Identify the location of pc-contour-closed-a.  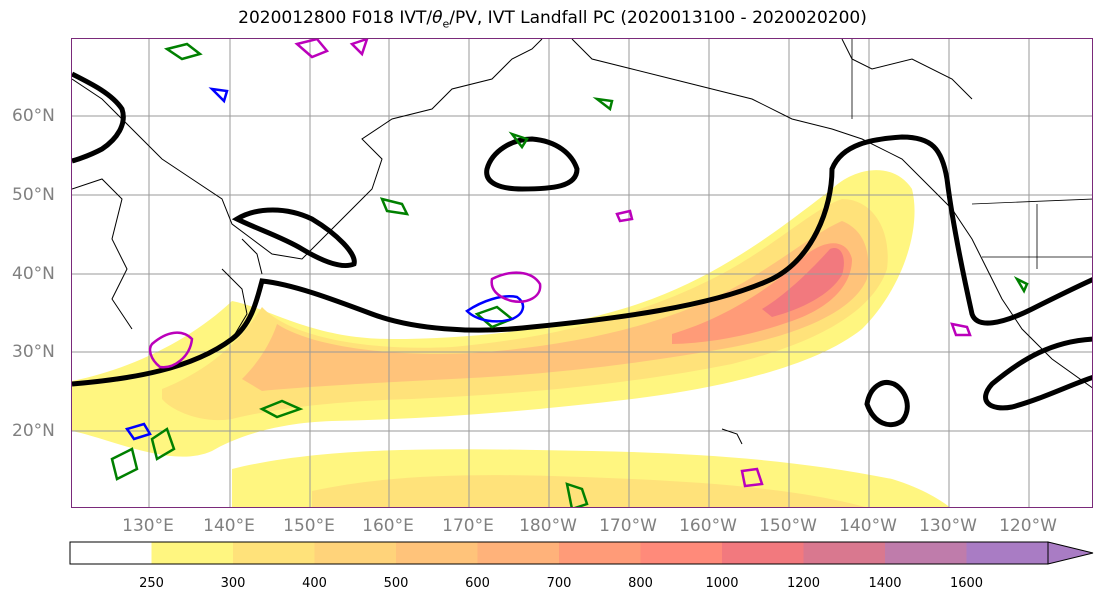
(532, 164).